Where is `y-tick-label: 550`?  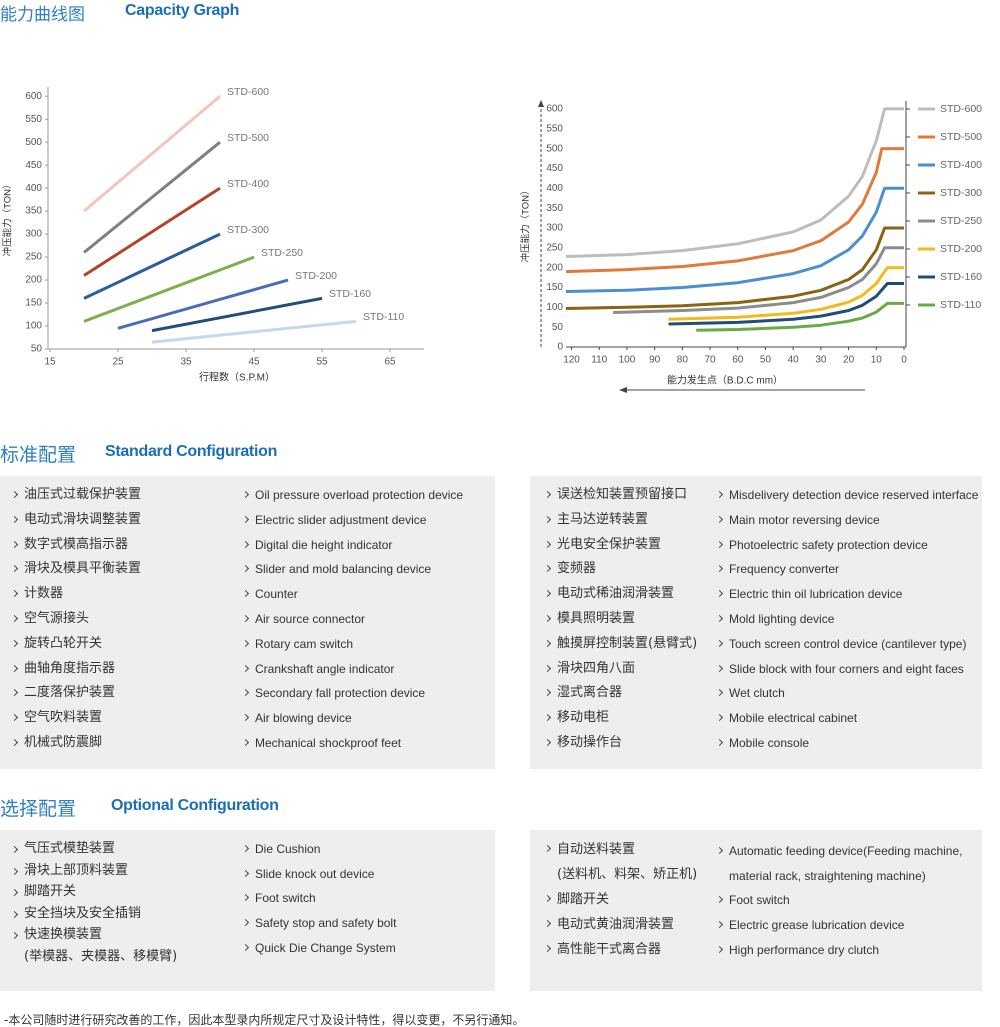 y-tick-label: 550 is located at coordinates (33, 119).